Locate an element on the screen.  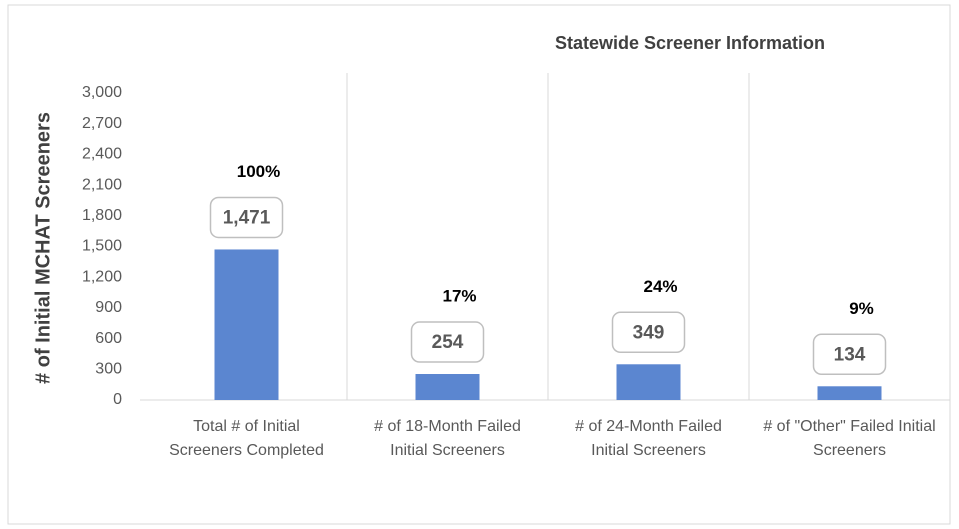
annotation: 9% is located at coordinates (861, 308).